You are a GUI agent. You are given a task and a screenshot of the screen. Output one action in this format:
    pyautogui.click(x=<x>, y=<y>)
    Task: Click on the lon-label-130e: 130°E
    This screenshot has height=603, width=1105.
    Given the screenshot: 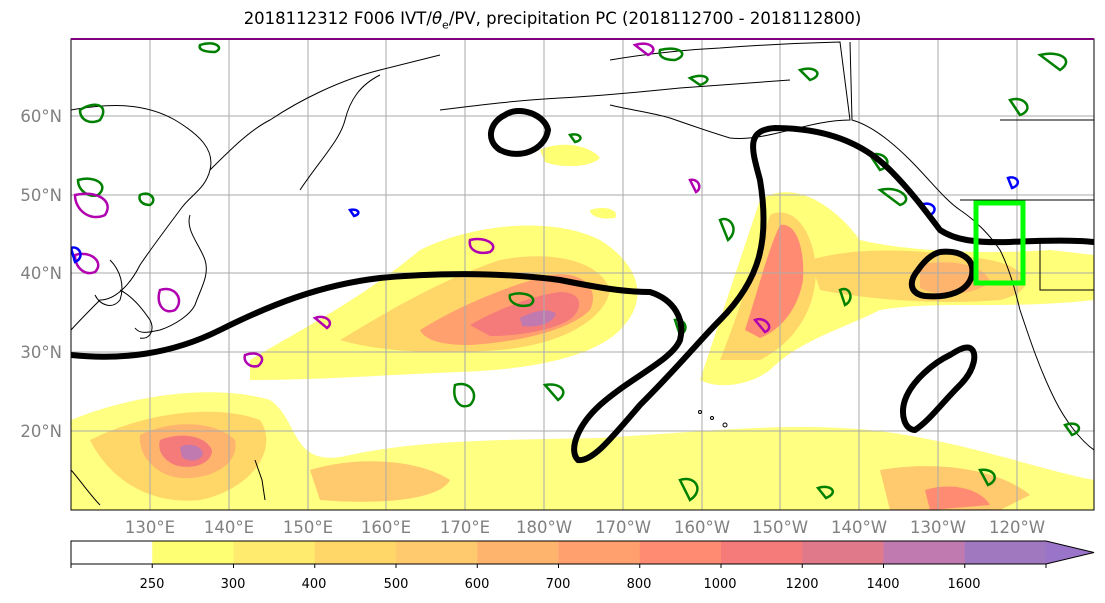 What is the action you would take?
    pyautogui.click(x=150, y=527)
    